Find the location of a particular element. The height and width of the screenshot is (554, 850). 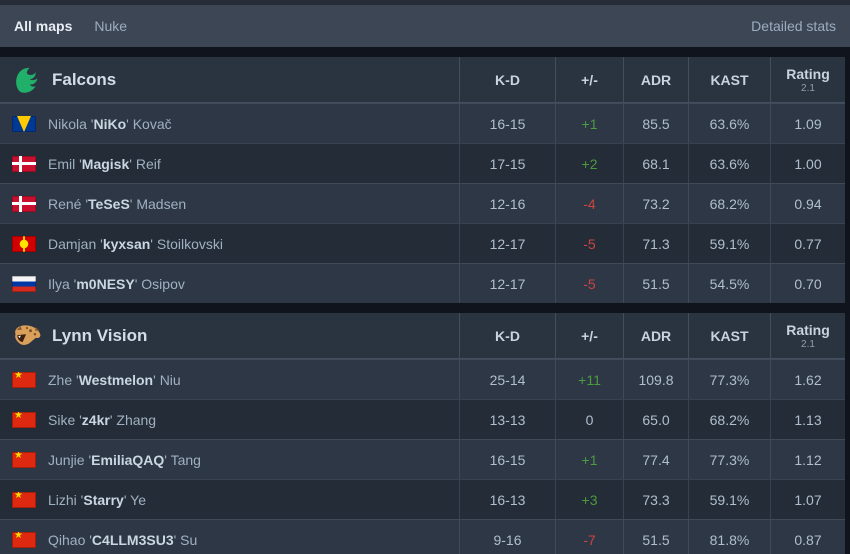

plusminus-cell: 0 is located at coordinates (589, 419).